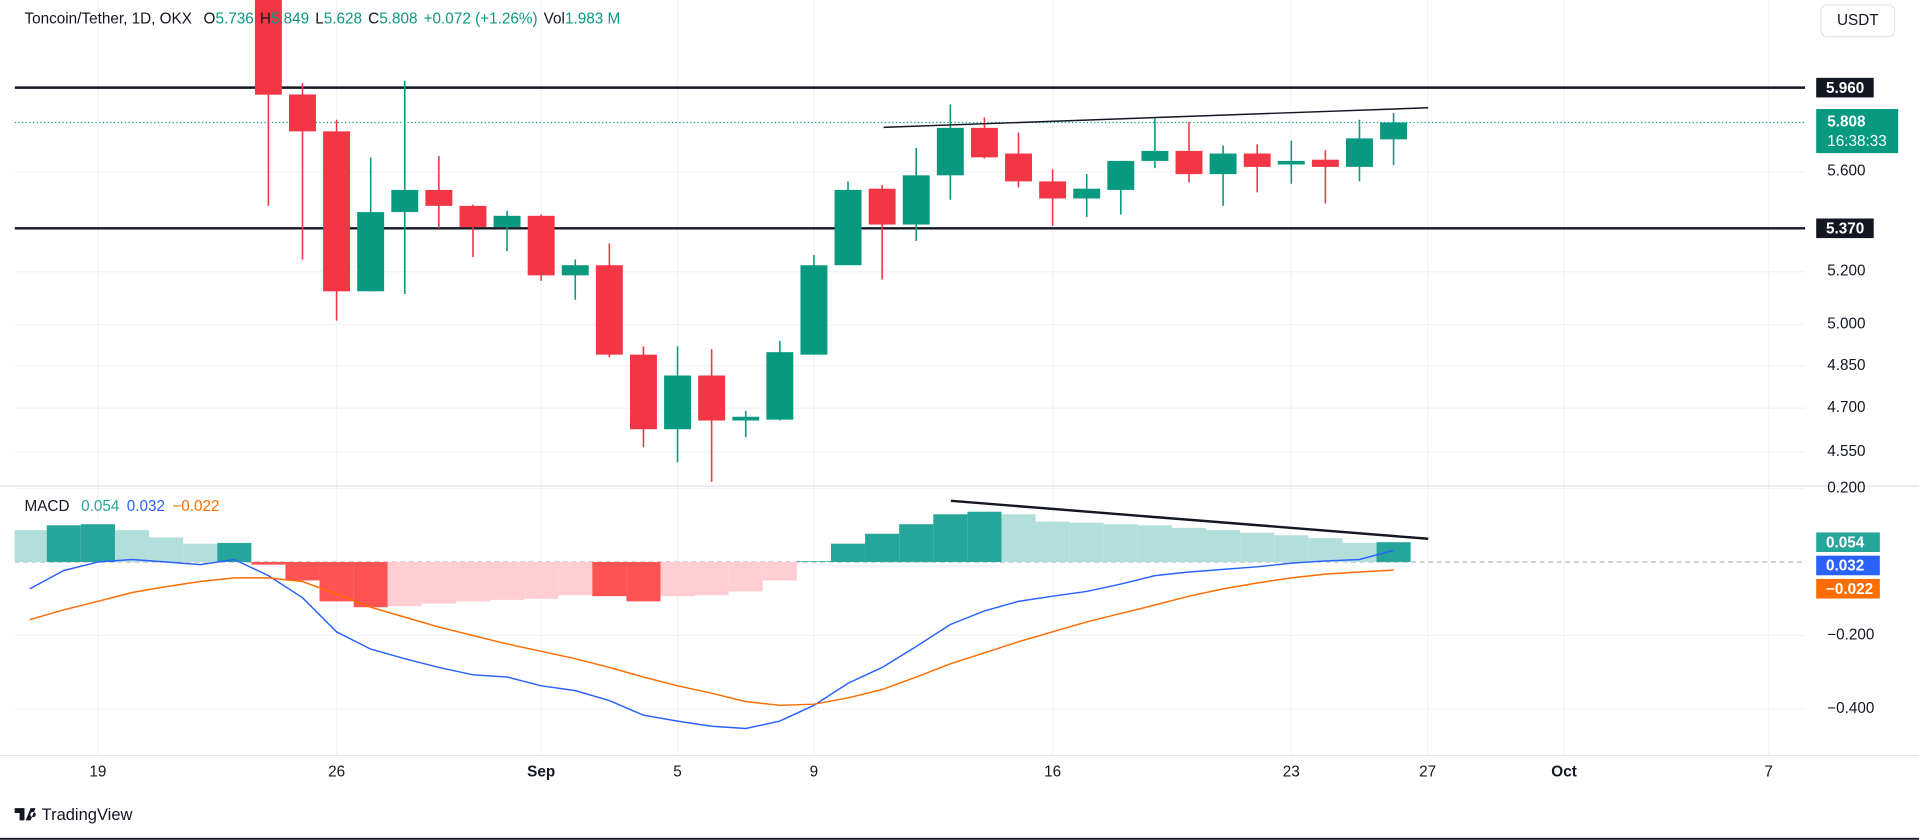 The width and height of the screenshot is (1919, 840). Describe the element at coordinates (1189, 519) in the screenshot. I see `macd-trend-line` at that location.